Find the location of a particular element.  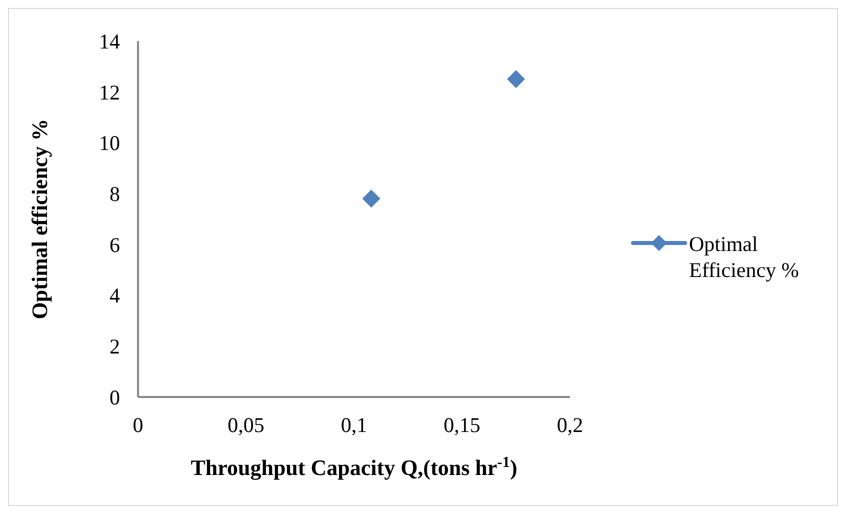

y-tick-label: 8 is located at coordinates (115, 194).